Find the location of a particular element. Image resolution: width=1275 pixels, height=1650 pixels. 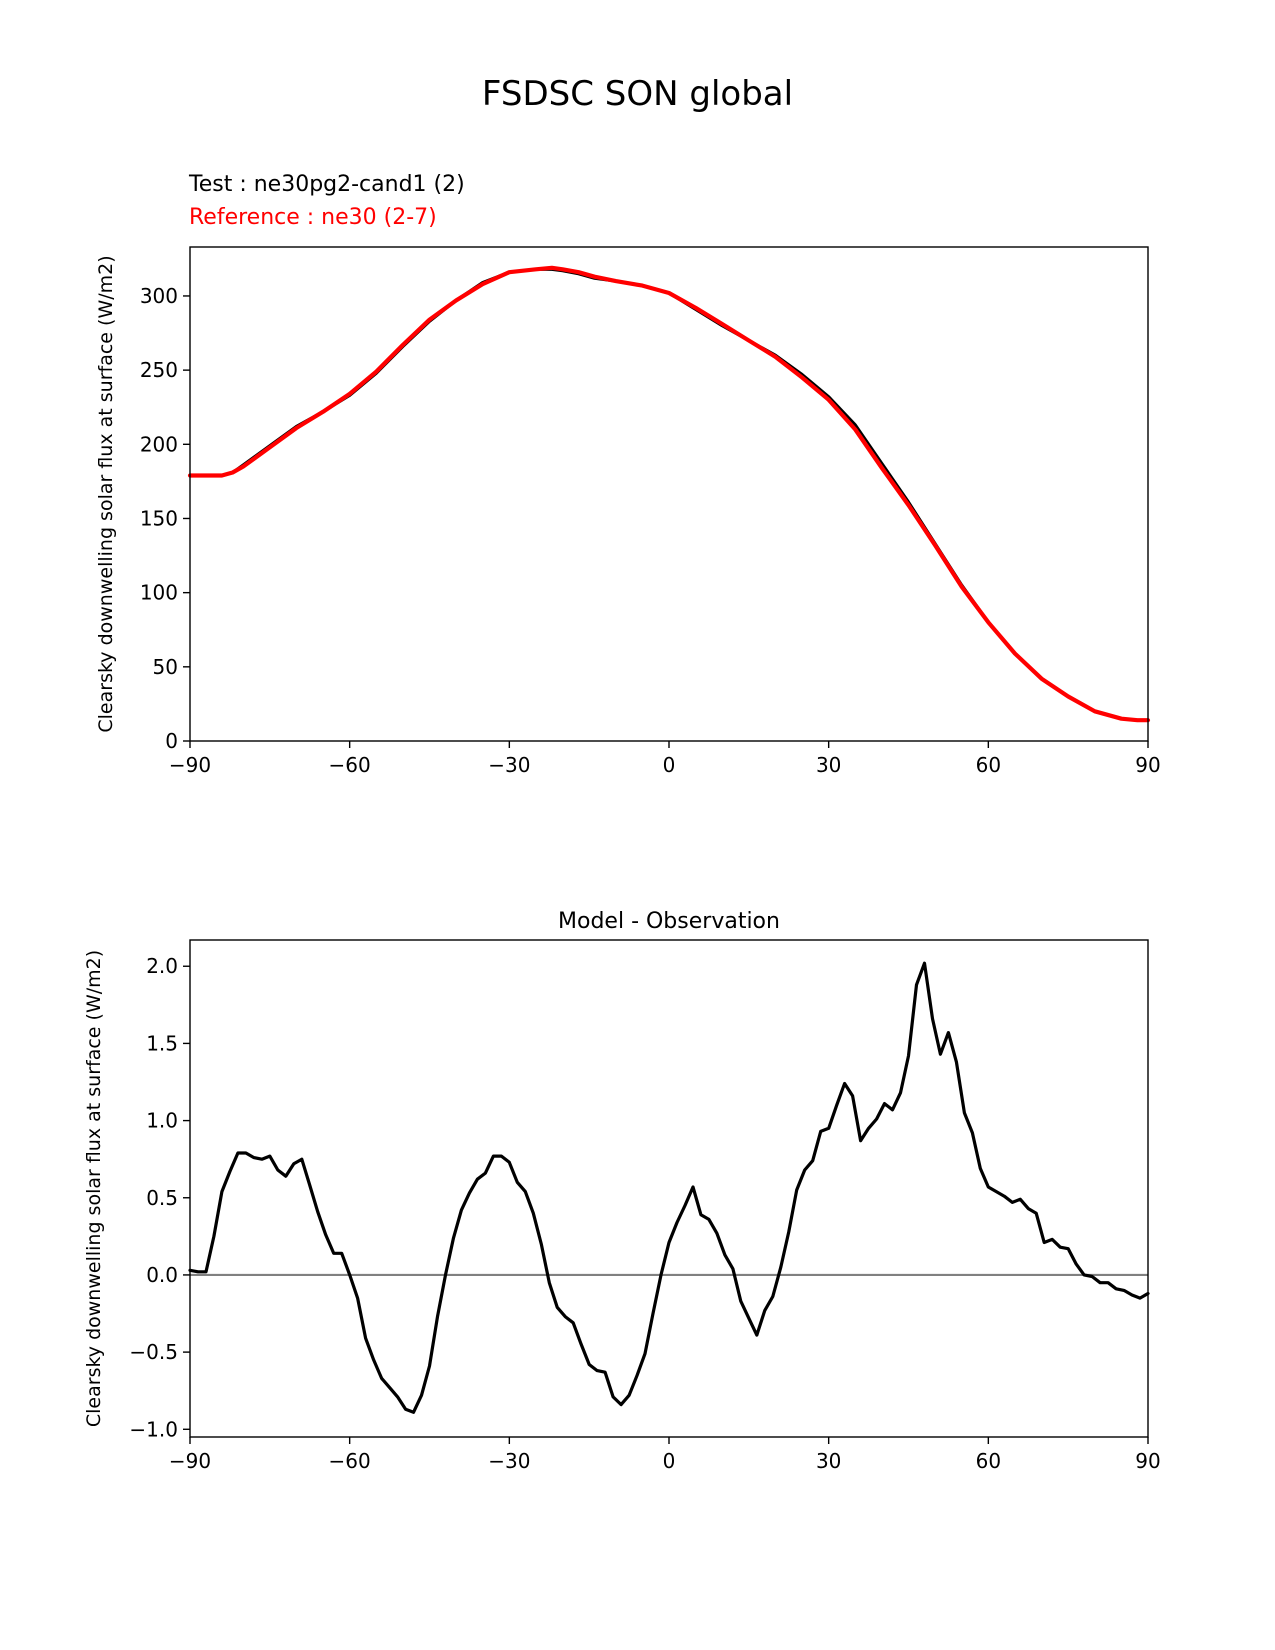

y-tick-label: 0 is located at coordinates (171, 741).